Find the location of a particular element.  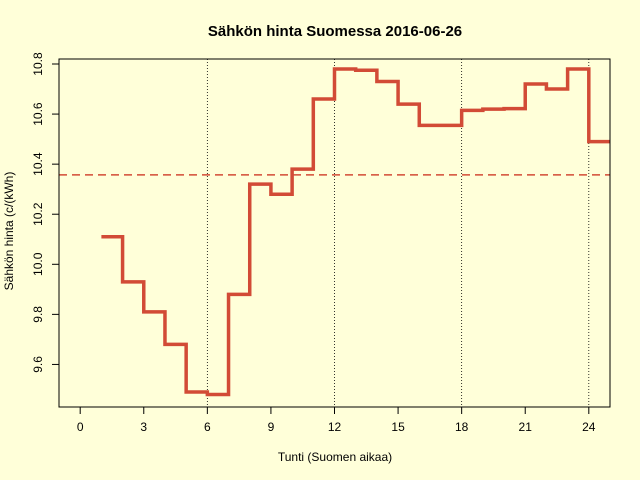

x-tick-label: 0 is located at coordinates (80, 427).